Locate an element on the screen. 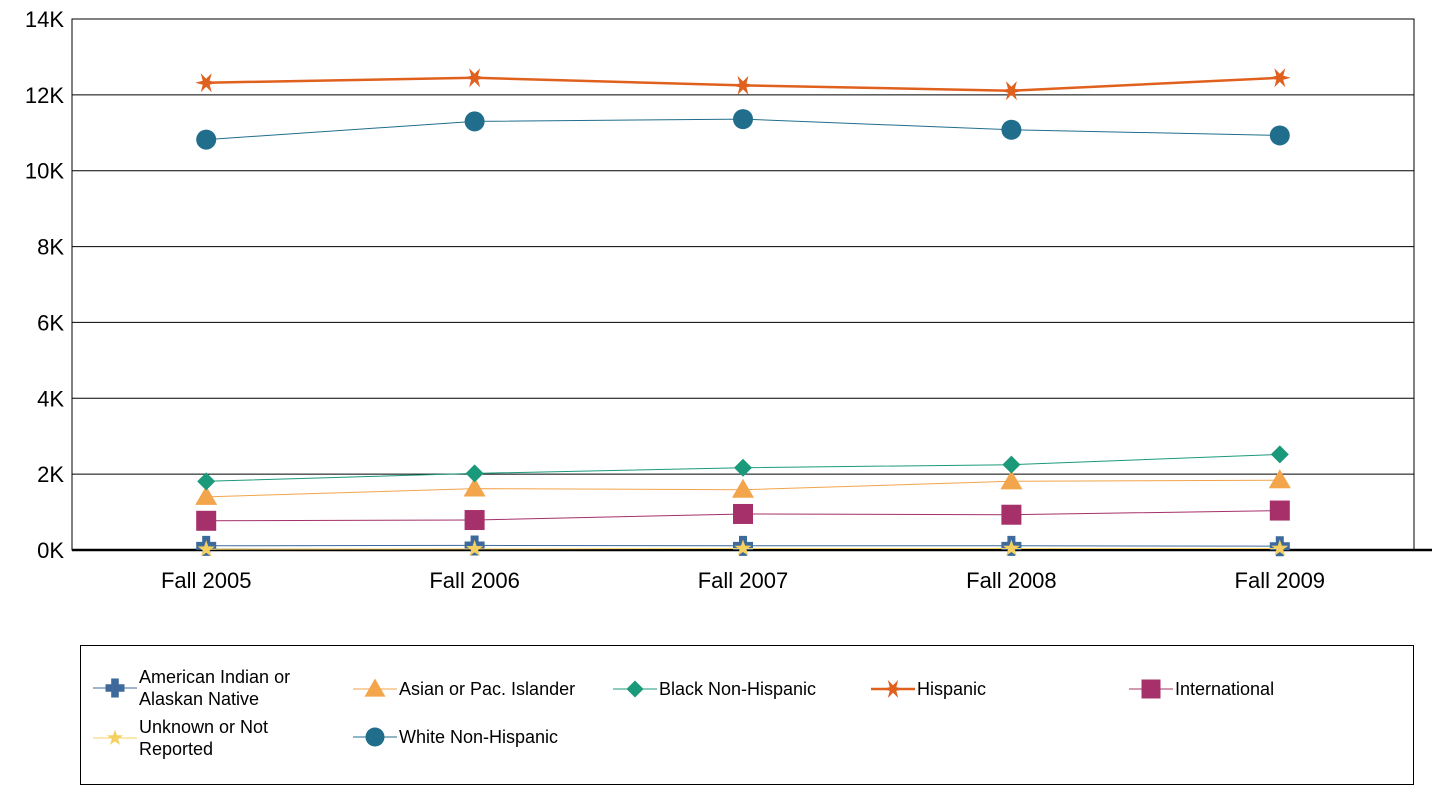 The image size is (1434, 785). legend-label-white: White Non-Hispanic is located at coordinates (479, 737).